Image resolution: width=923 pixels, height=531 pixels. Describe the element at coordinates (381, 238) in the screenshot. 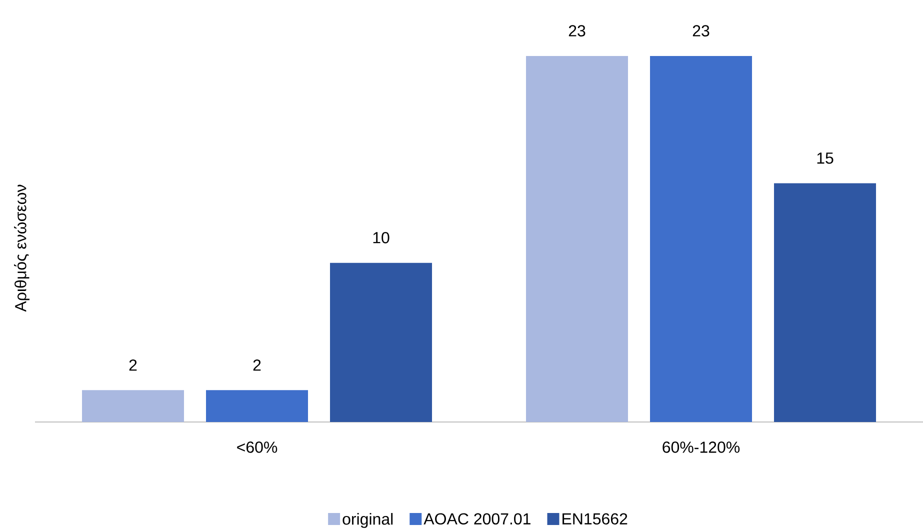

I see `data-label: 10` at that location.